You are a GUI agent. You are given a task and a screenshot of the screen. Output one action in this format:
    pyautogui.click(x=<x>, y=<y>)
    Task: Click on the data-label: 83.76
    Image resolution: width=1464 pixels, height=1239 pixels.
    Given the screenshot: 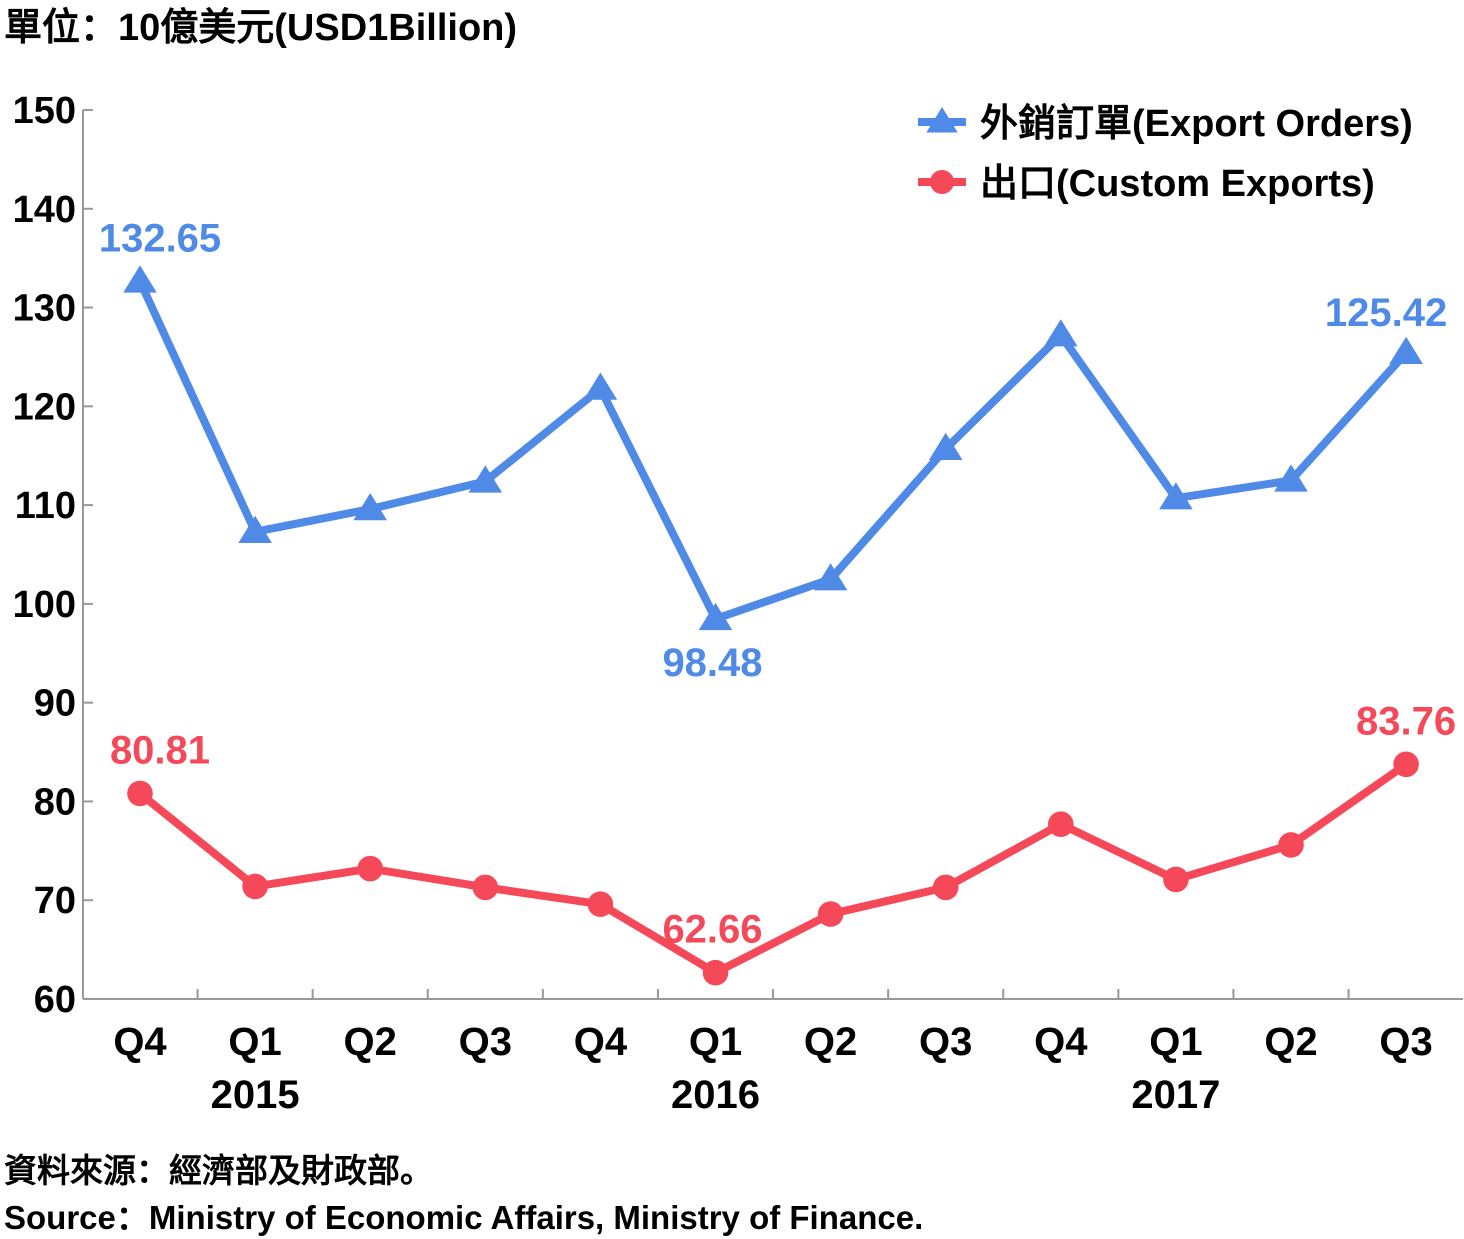 What is the action you would take?
    pyautogui.click(x=1406, y=721)
    